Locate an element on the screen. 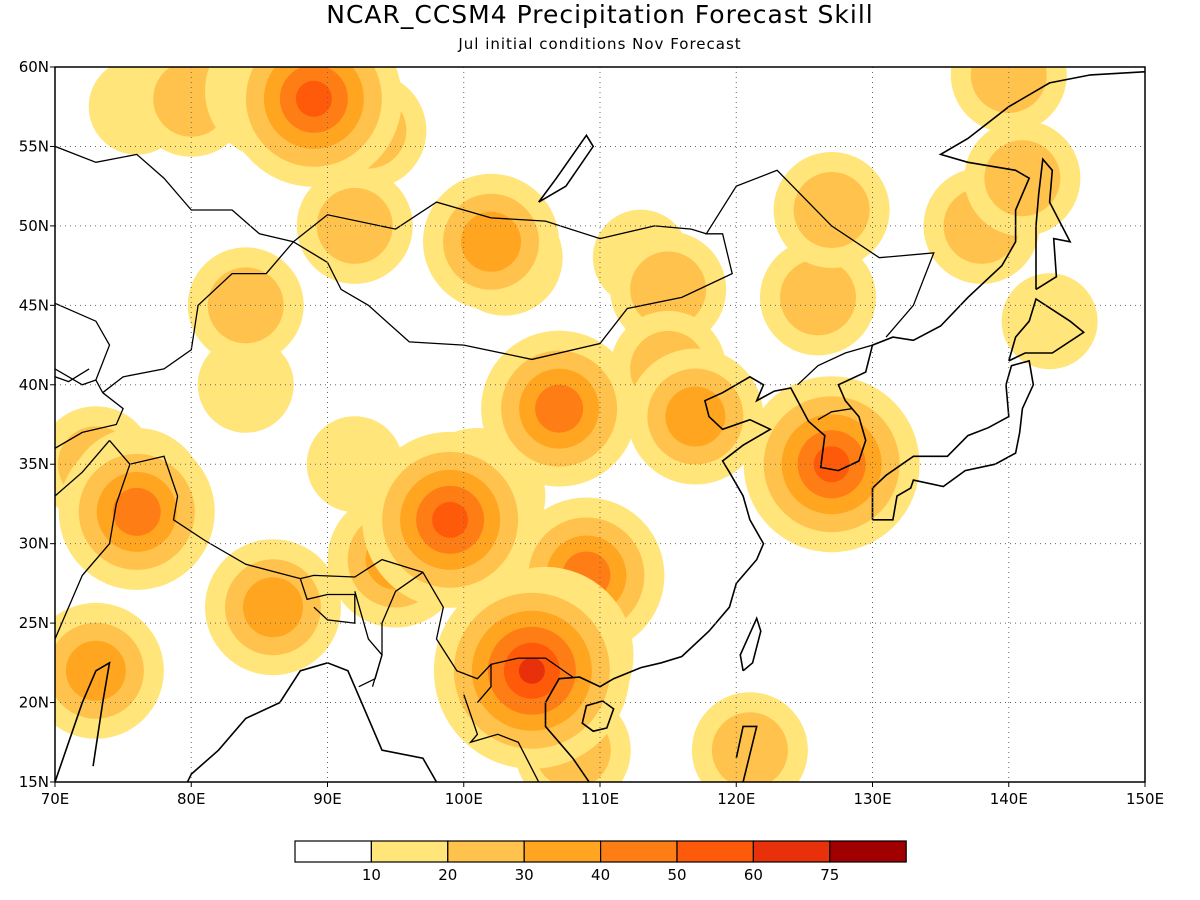 This screenshot has height=900, width=1200. colorbar: 10 20 30 40 50 60 75 is located at coordinates (600, 862).